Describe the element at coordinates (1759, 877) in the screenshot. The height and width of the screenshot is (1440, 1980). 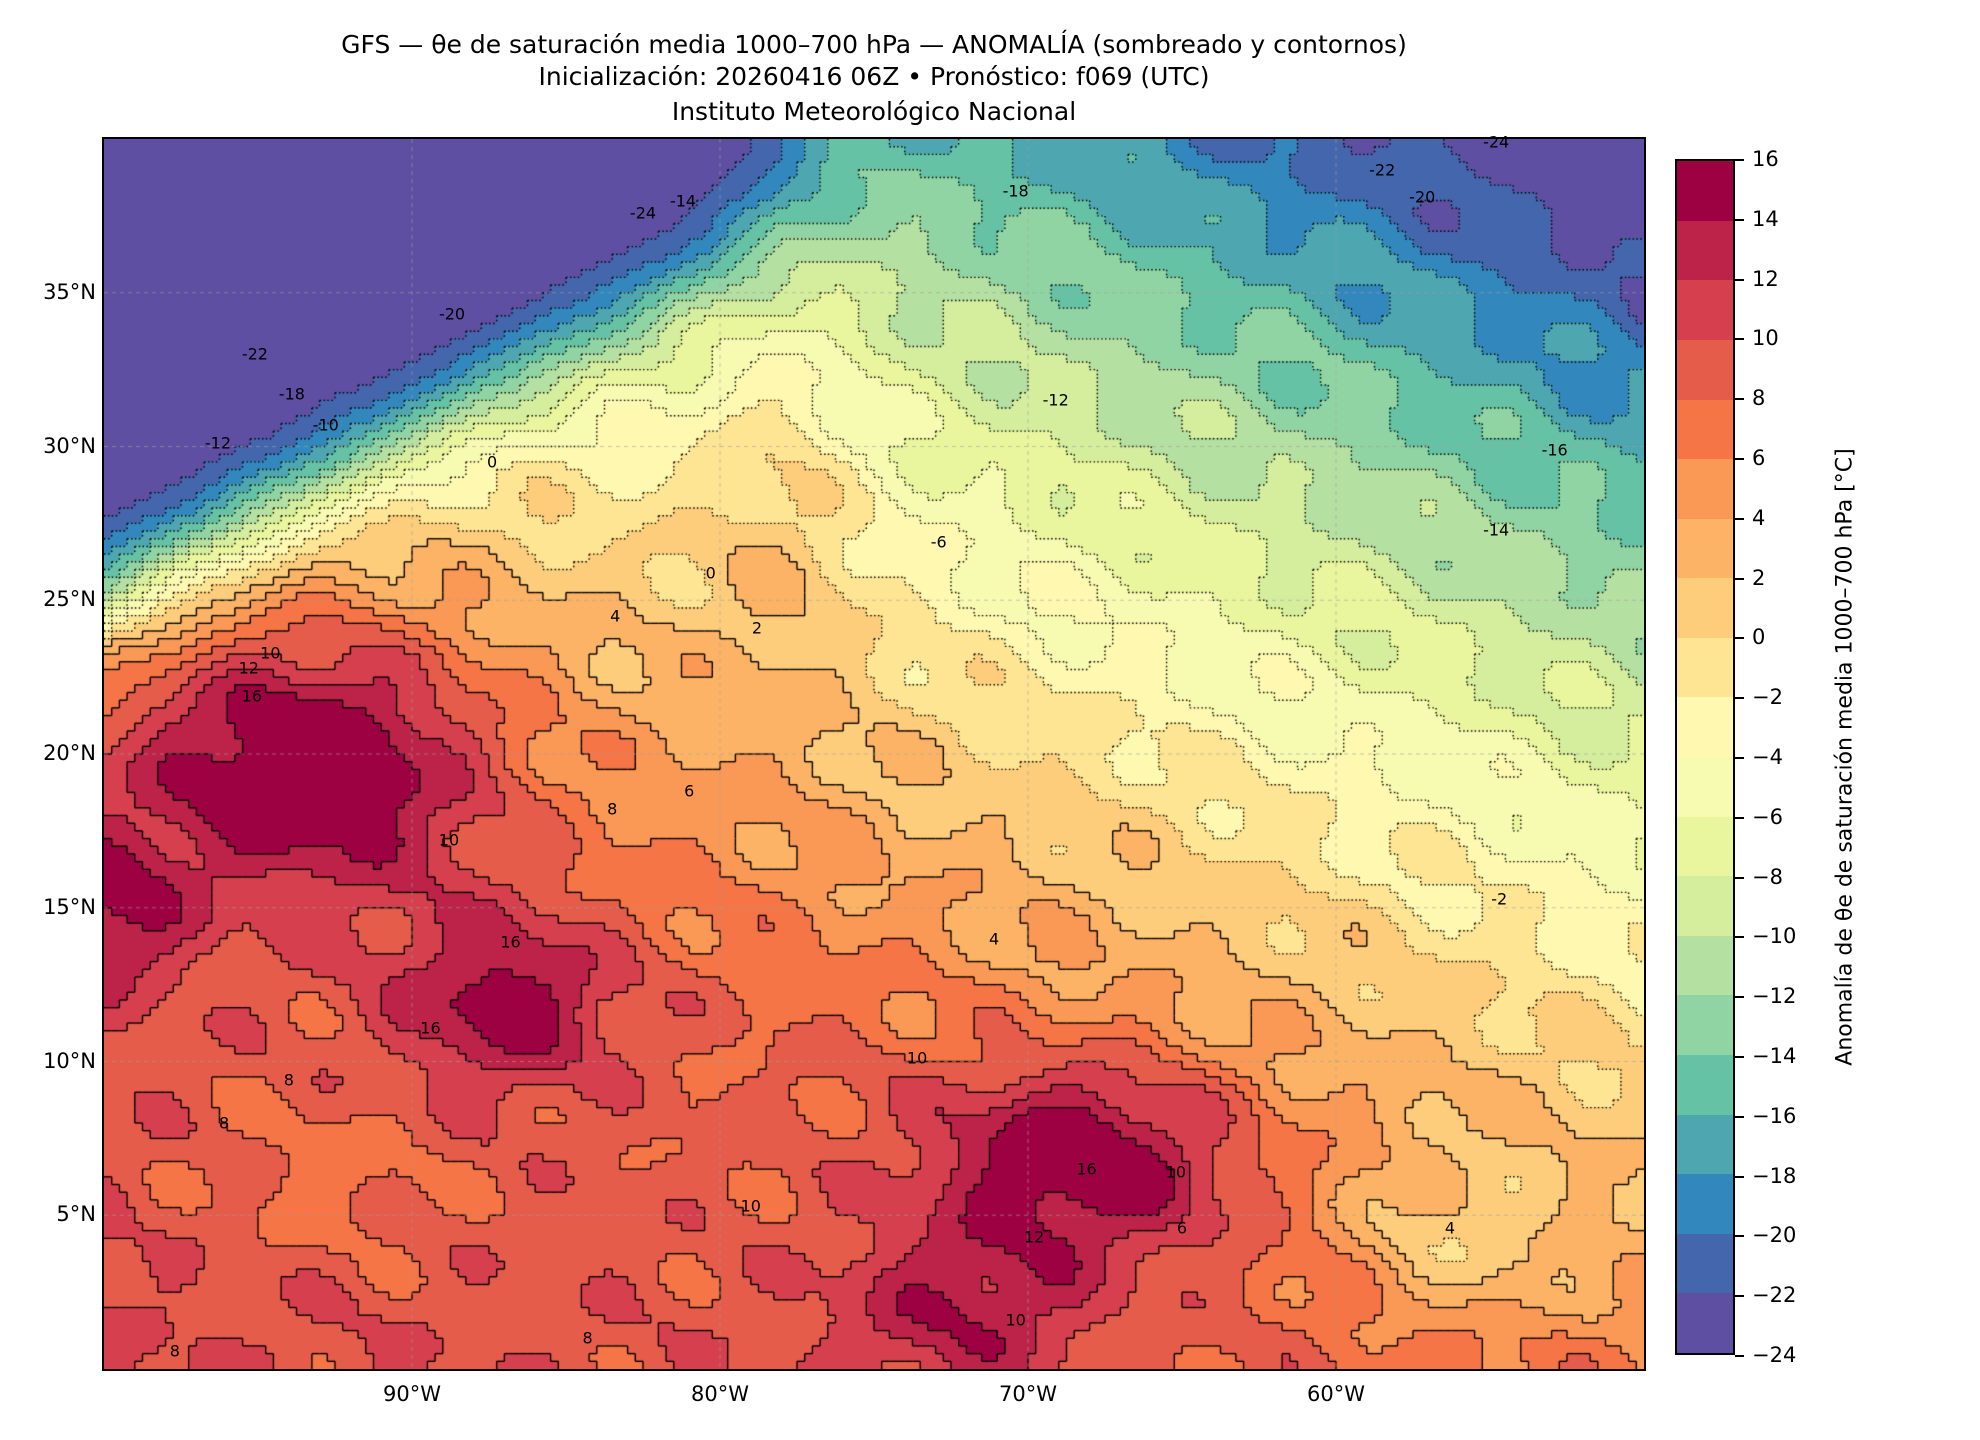
I see `colorbar-tick-label: −8` at that location.